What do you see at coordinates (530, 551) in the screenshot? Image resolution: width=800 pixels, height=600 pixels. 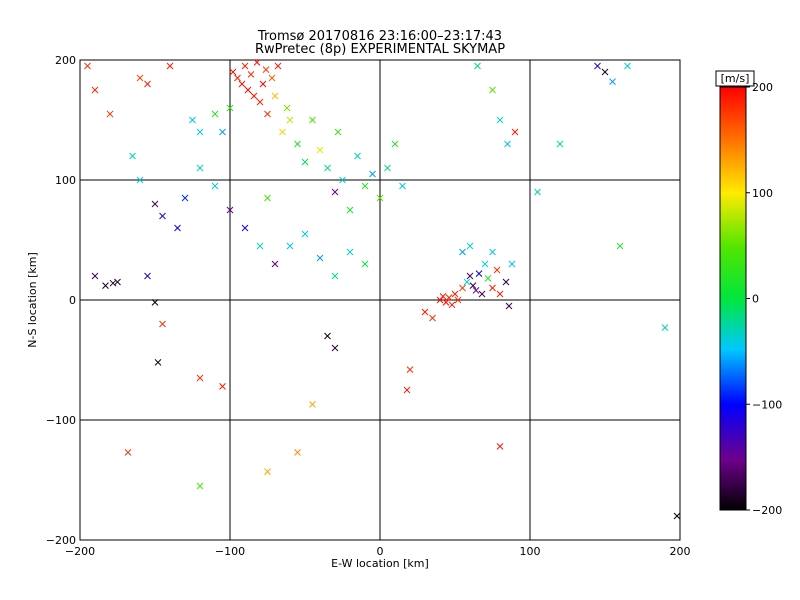 I see `x-tick-label: 100` at bounding box center [530, 551].